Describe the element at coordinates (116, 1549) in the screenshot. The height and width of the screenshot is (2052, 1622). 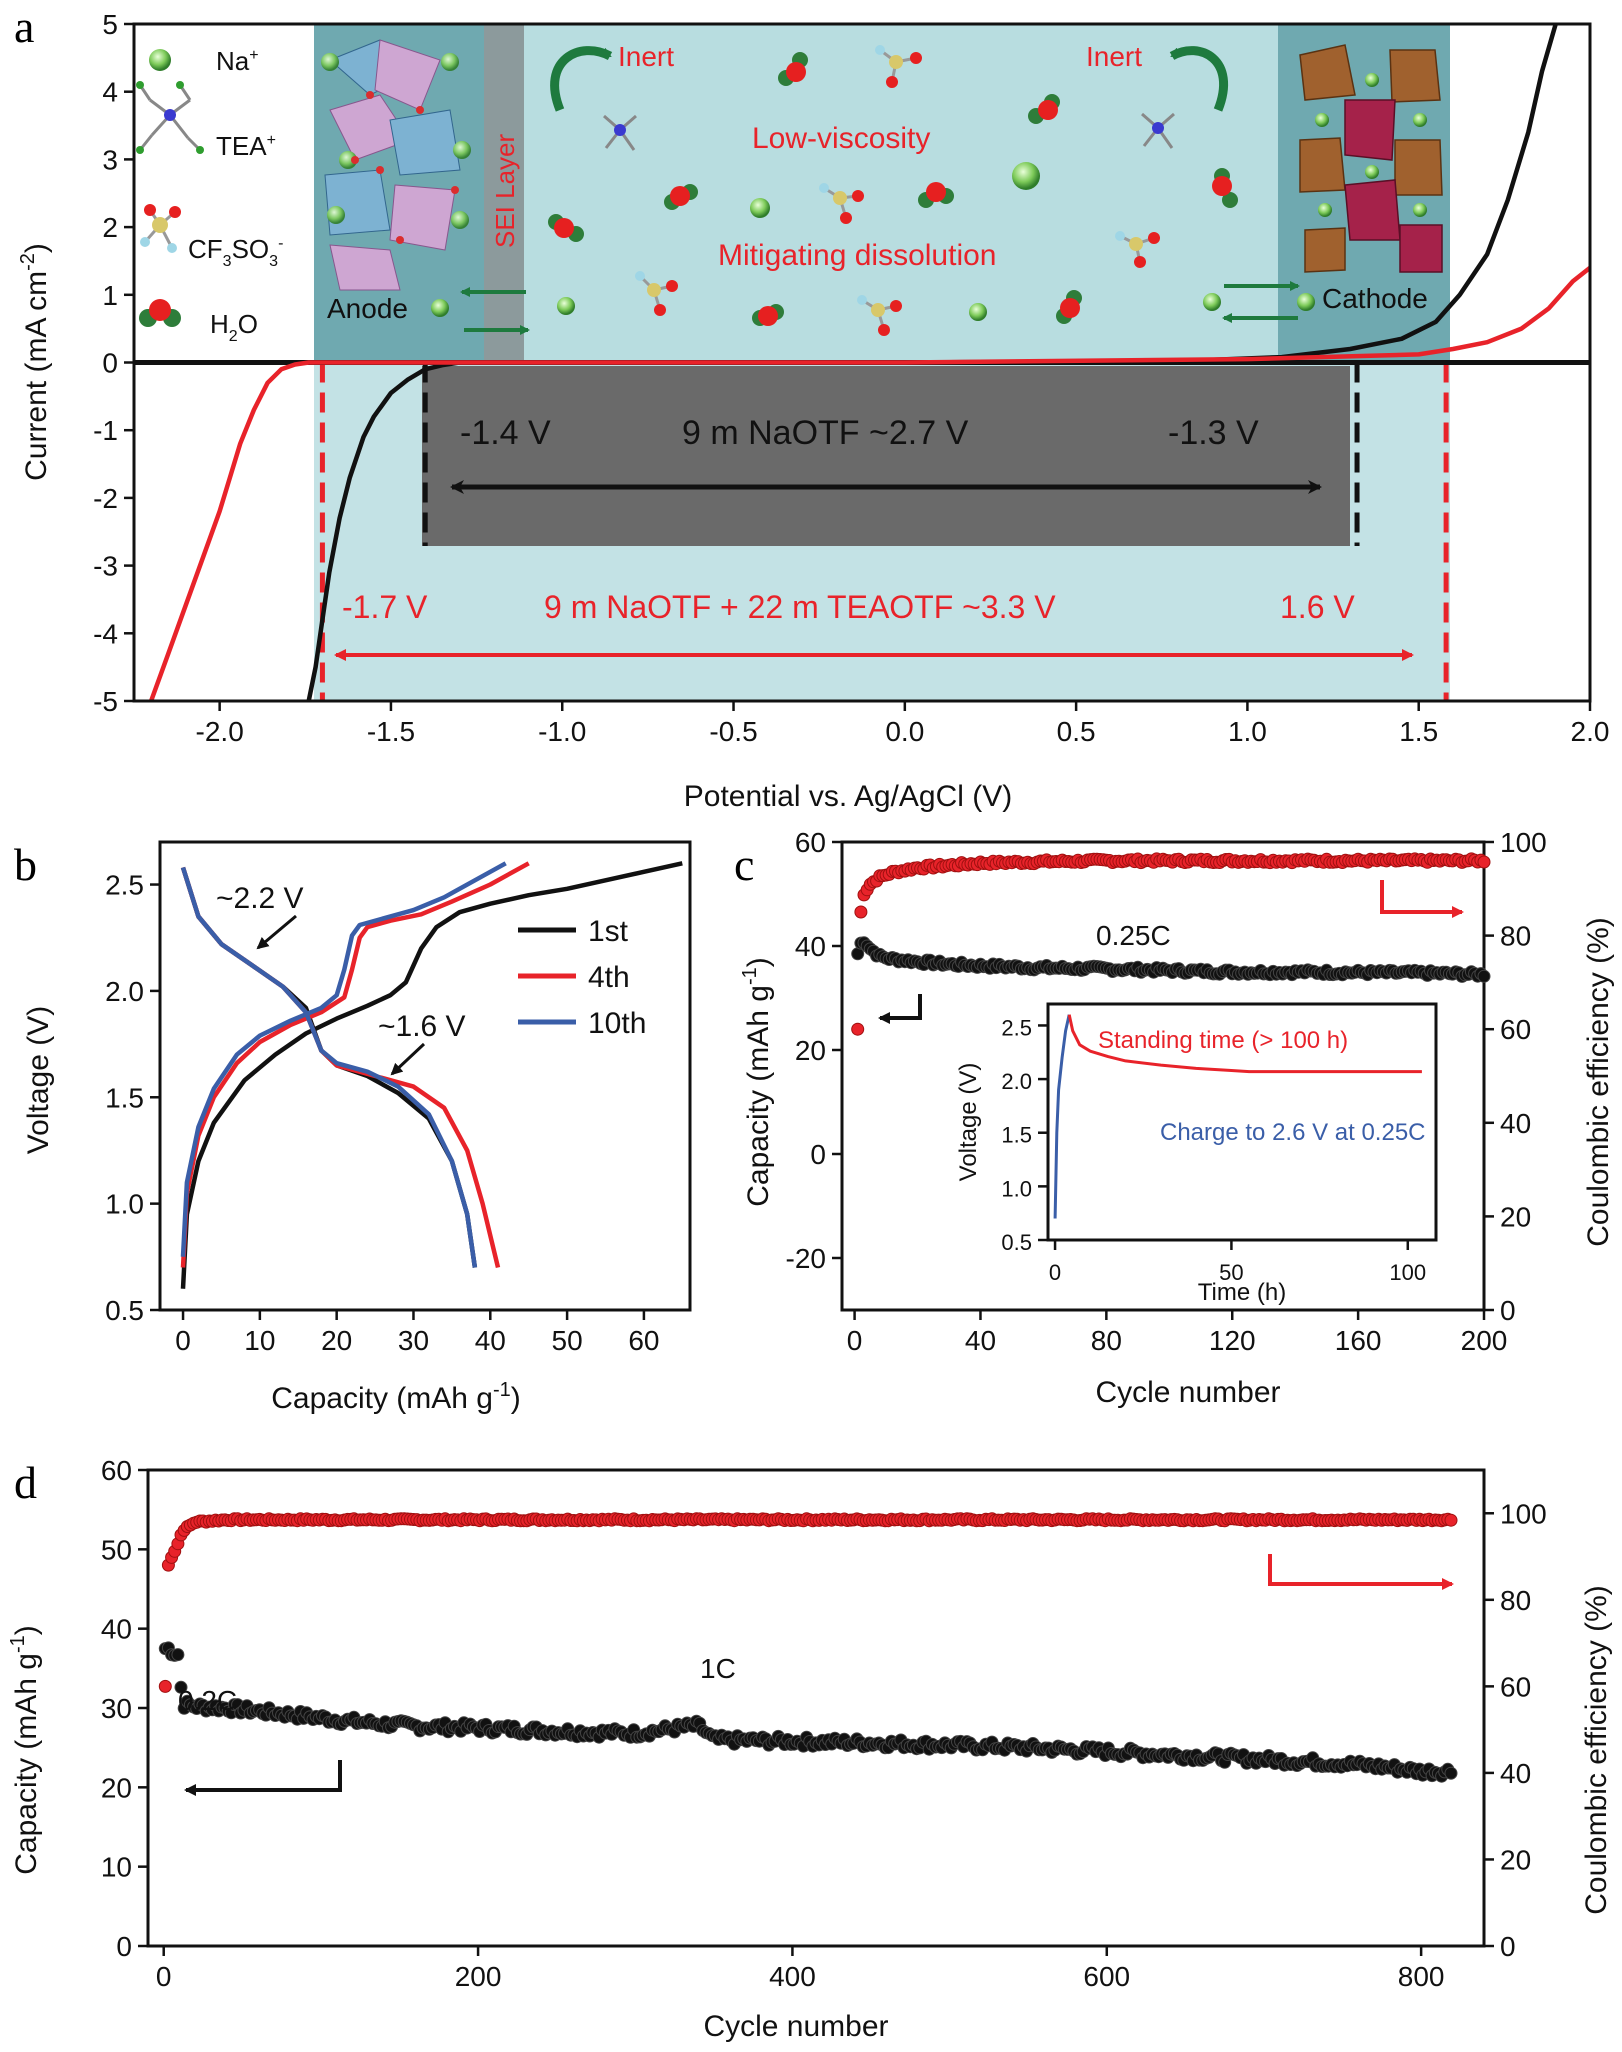
I see `panel-d-ytick-label: 50` at that location.